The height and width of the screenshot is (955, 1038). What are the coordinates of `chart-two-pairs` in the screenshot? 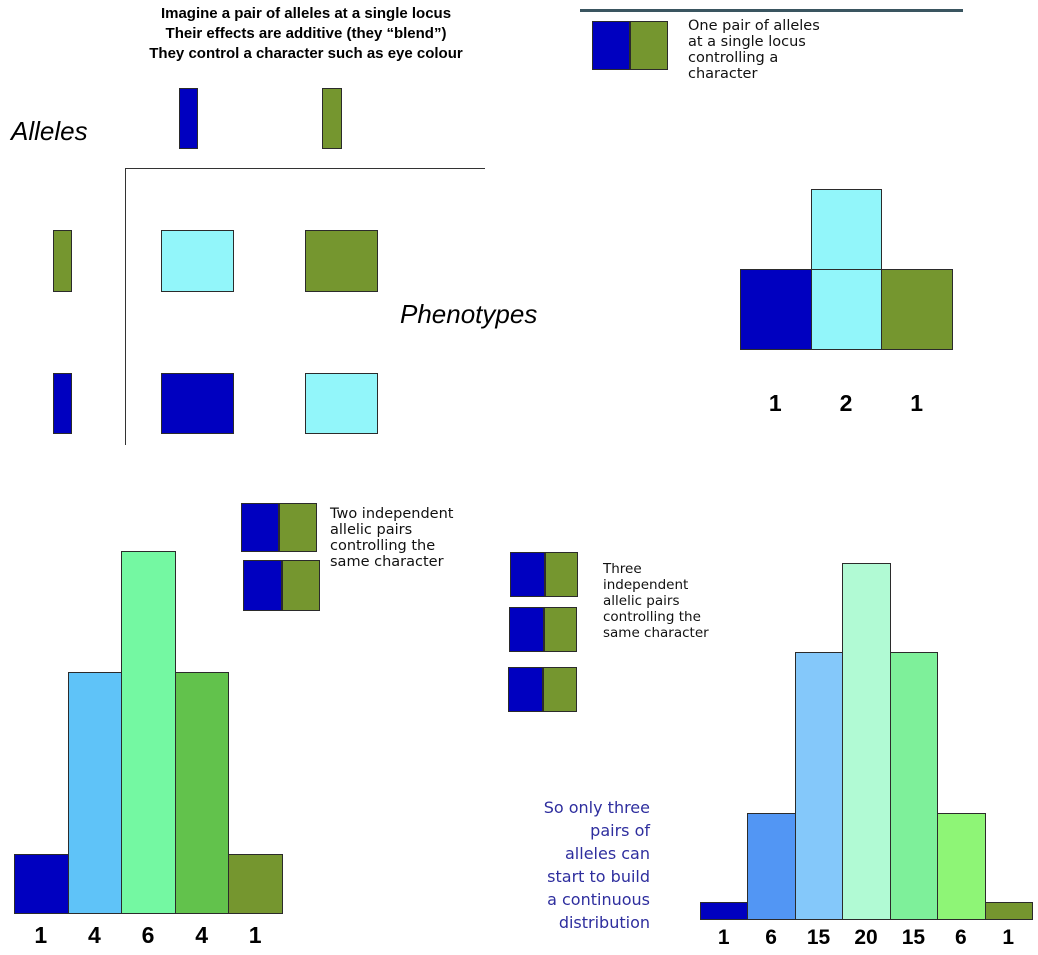 It's located at (148, 732).